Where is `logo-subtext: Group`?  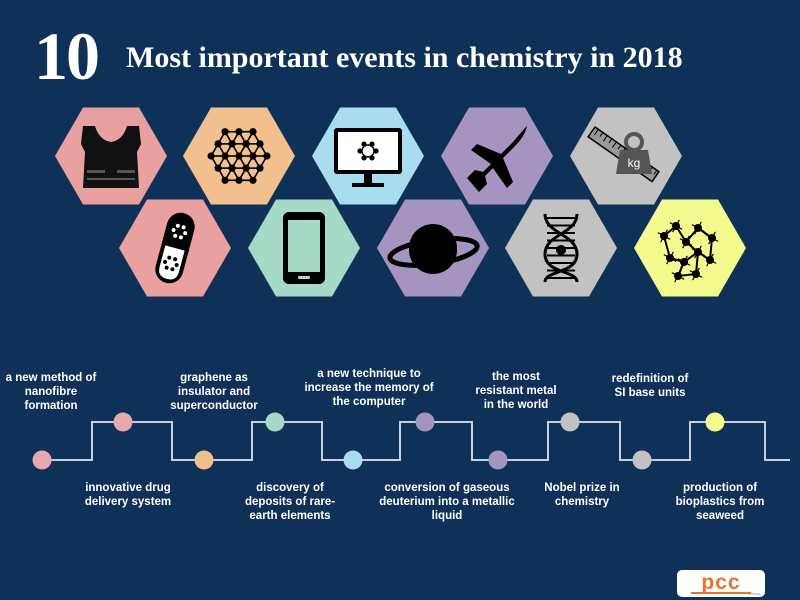 logo-subtext: Group is located at coordinates (754, 593).